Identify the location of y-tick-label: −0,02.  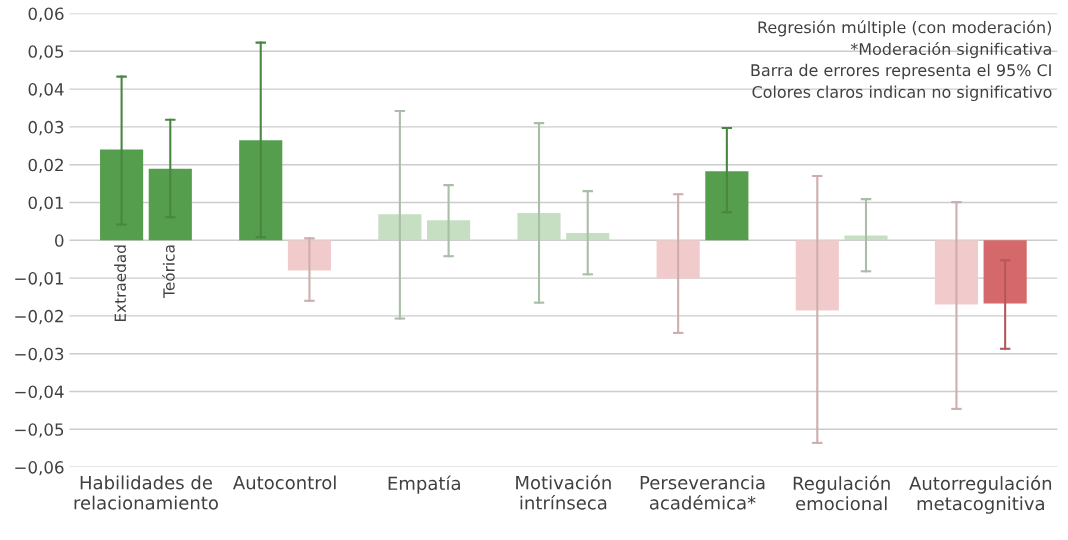
(39, 317).